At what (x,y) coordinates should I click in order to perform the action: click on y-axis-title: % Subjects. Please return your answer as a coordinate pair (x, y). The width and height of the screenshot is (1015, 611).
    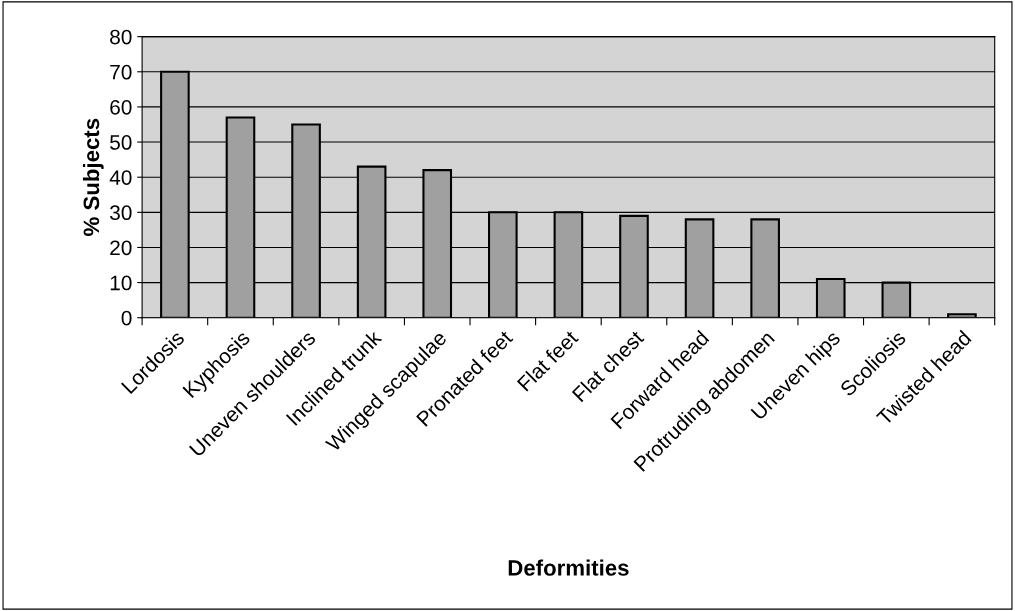
    Looking at the image, I should click on (93, 177).